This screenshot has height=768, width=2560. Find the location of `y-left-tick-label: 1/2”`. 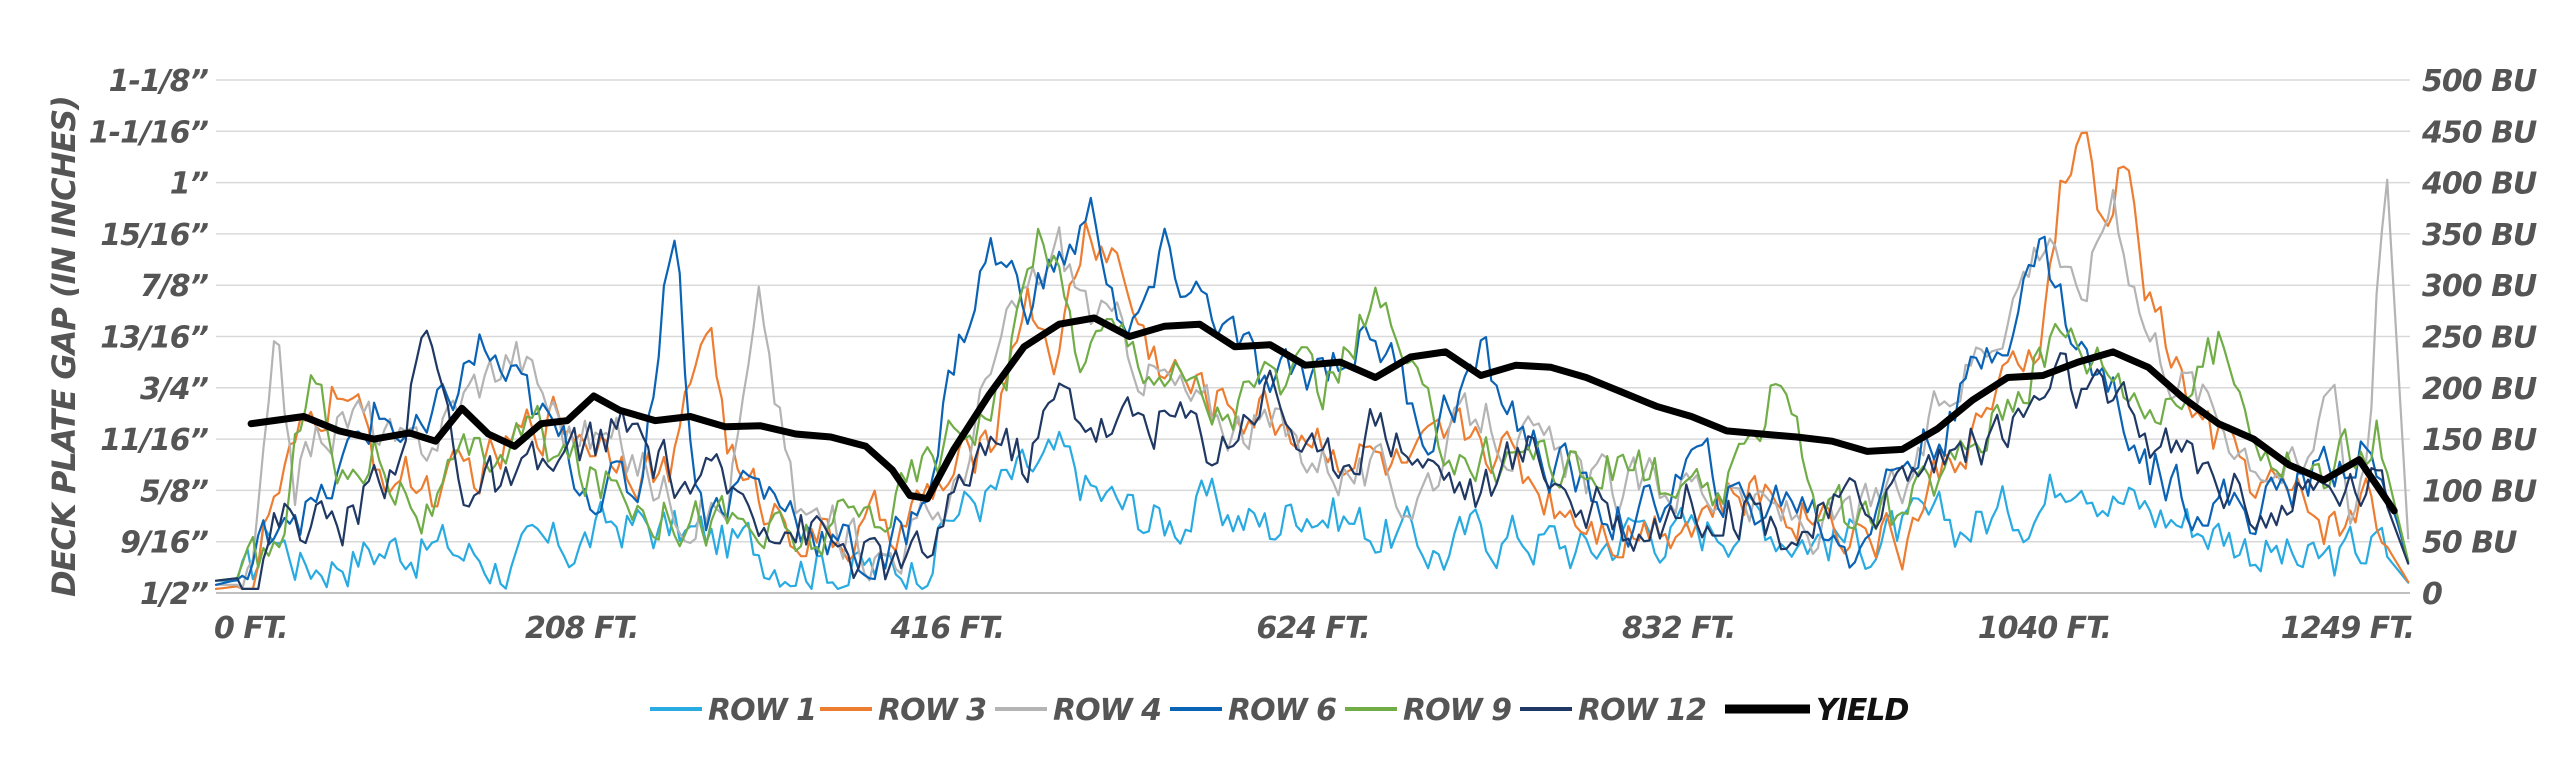

y-left-tick-label: 1/2” is located at coordinates (174, 594).